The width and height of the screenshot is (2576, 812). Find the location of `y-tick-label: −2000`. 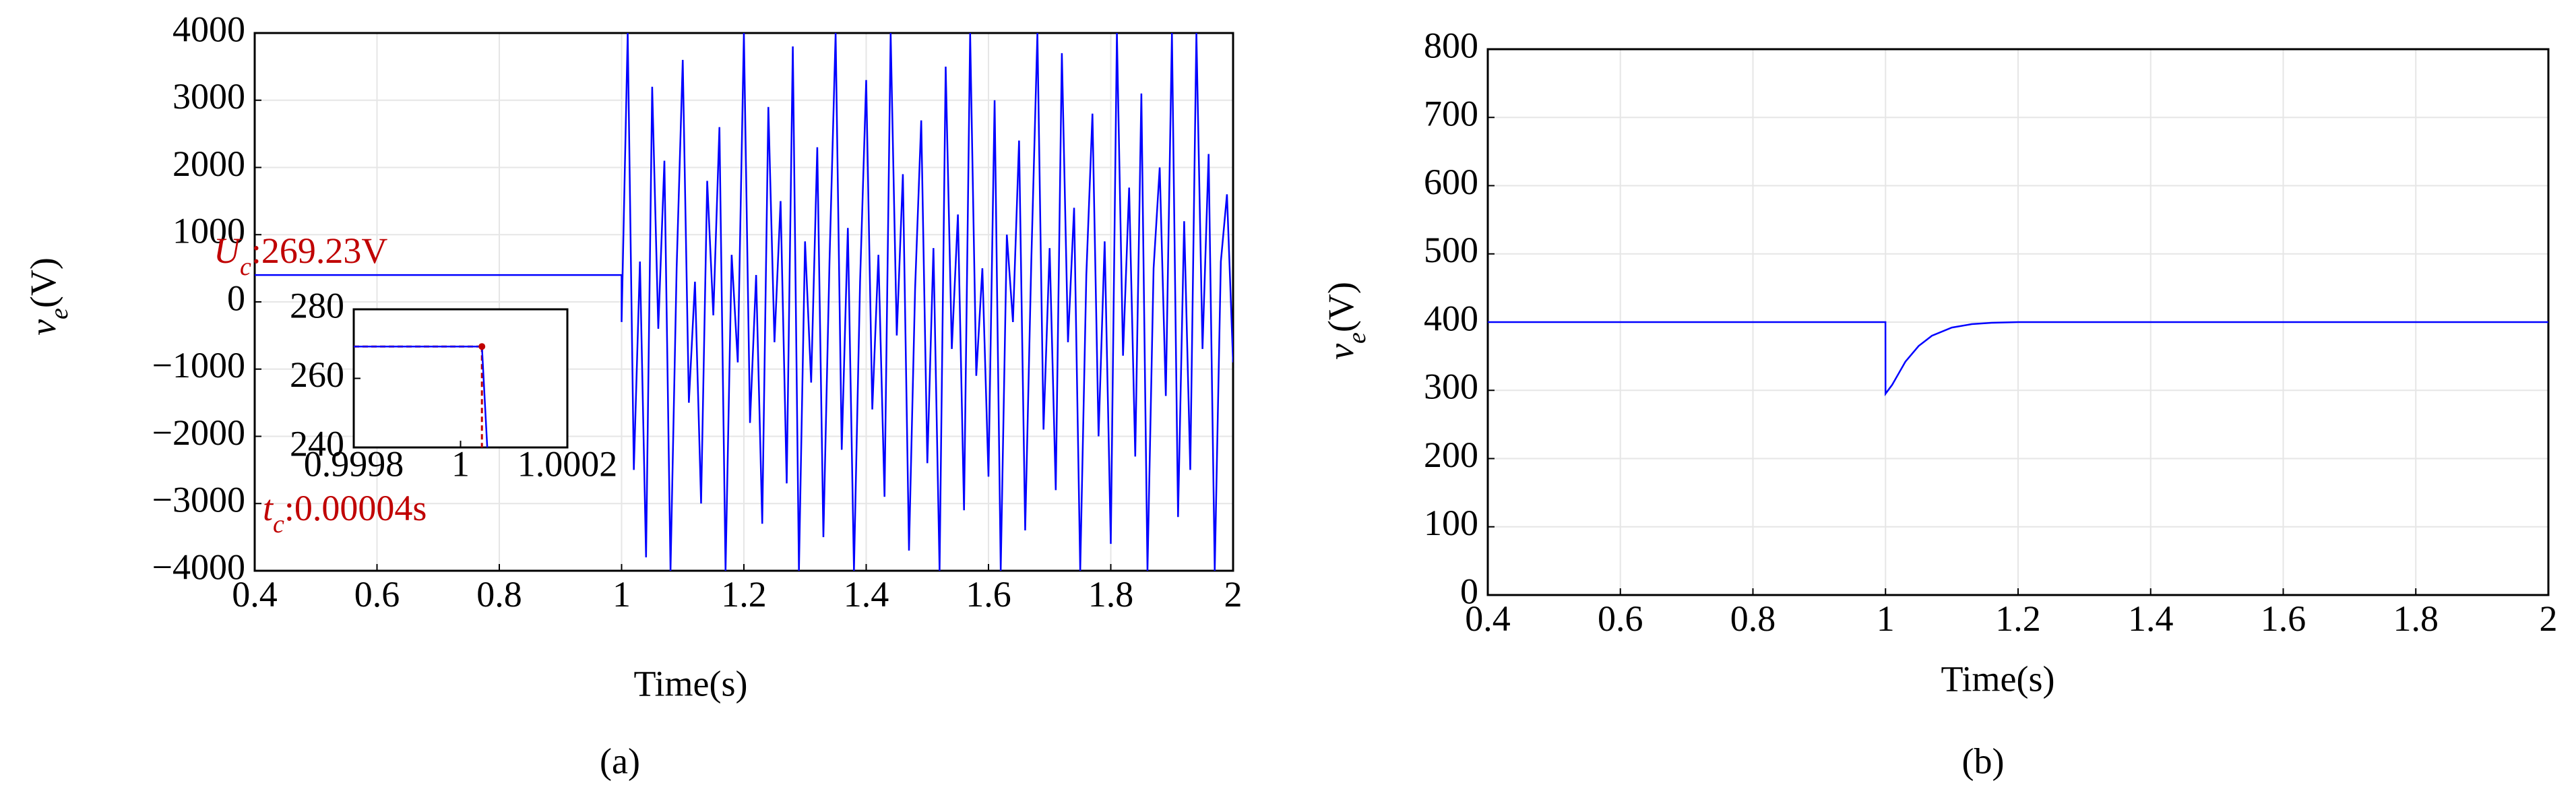

y-tick-label: −2000 is located at coordinates (198, 433).